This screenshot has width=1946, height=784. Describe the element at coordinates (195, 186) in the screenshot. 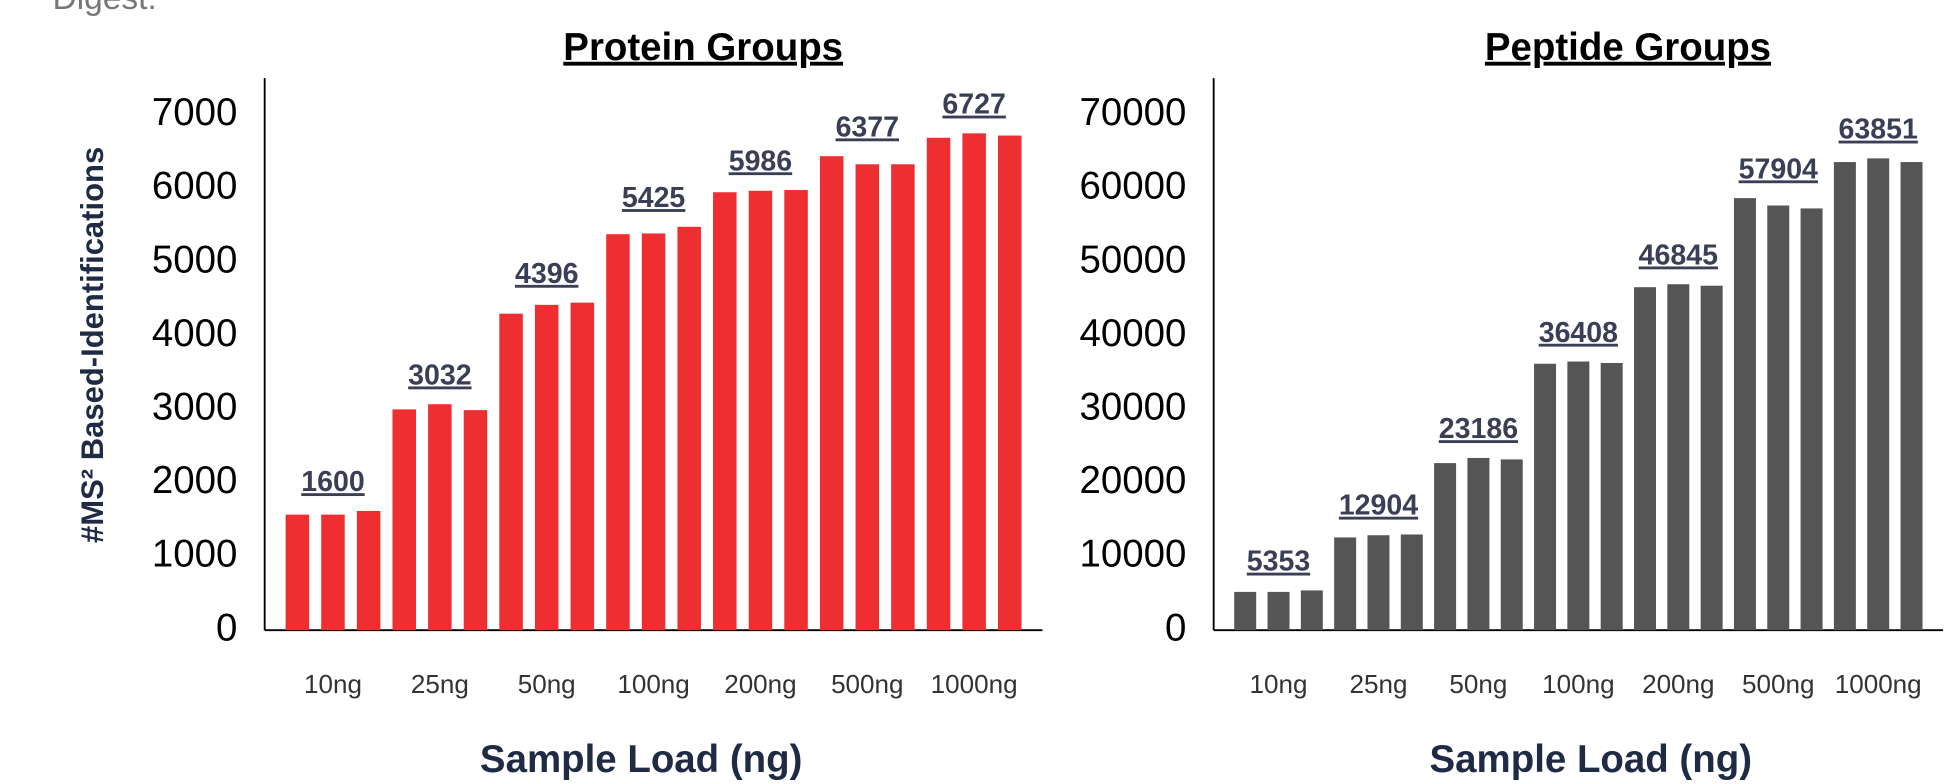

I see `y-tick-label: 6000` at that location.